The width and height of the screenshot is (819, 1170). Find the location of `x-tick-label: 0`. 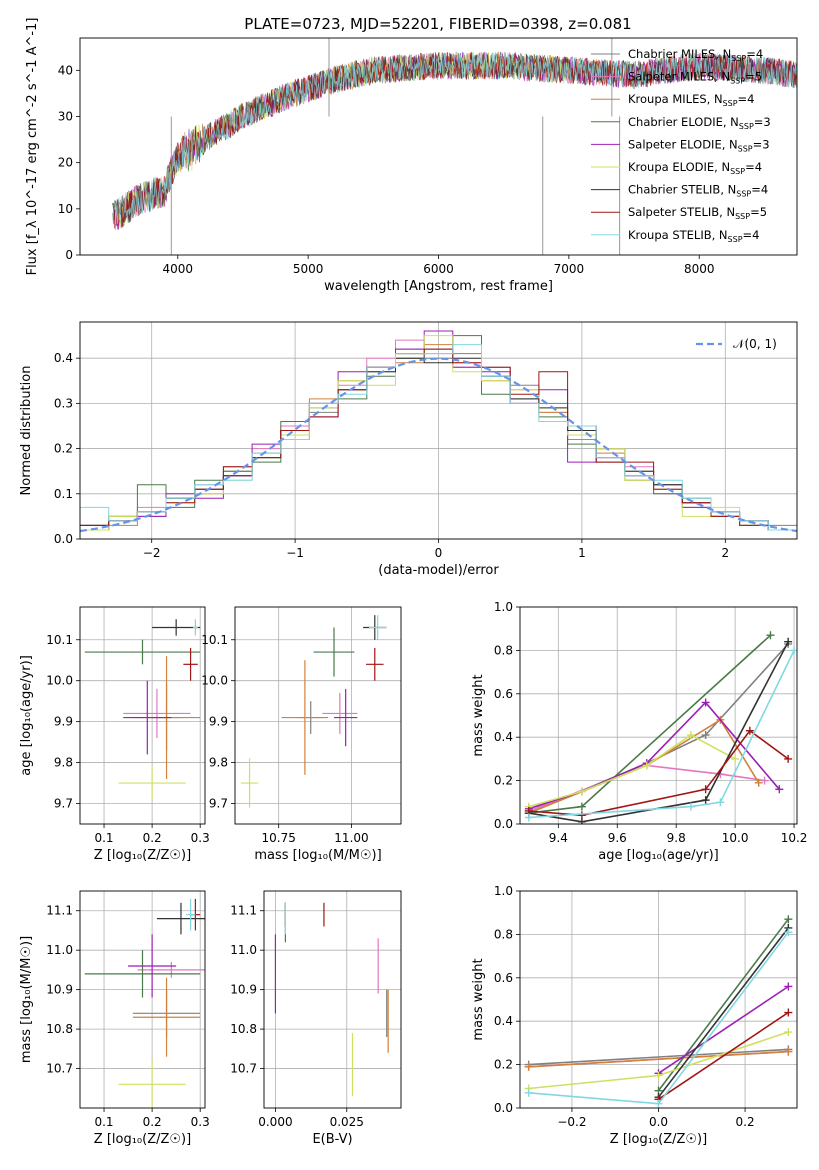

x-tick-label: 0 is located at coordinates (439, 553).